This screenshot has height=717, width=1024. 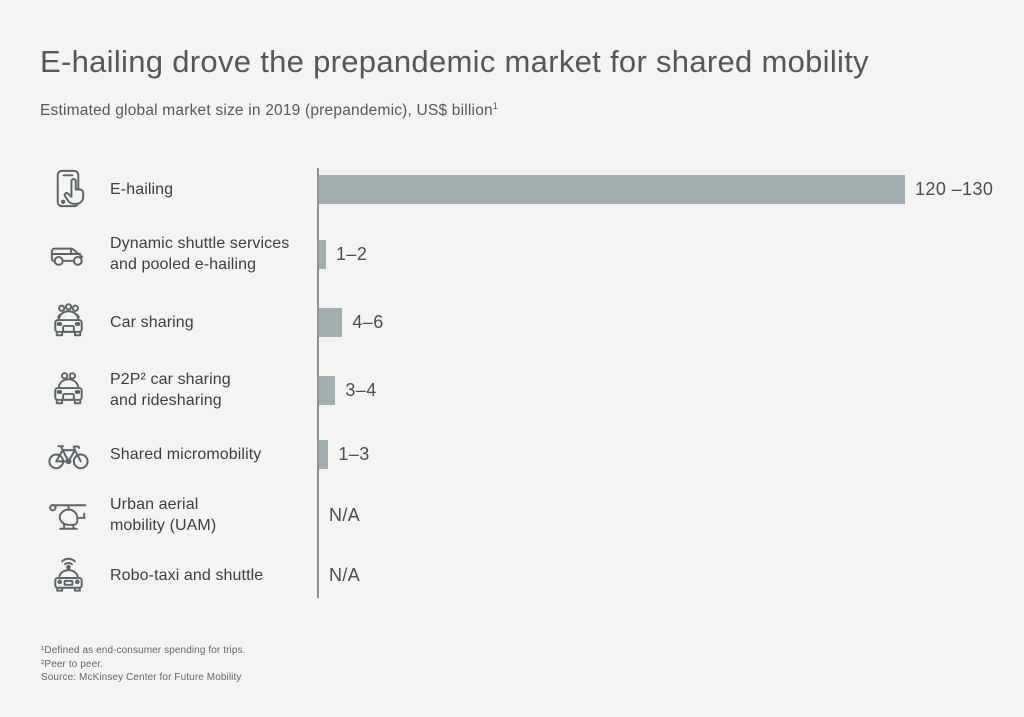 What do you see at coordinates (186, 454) in the screenshot?
I see `row-label-line: Shared micromobility` at bounding box center [186, 454].